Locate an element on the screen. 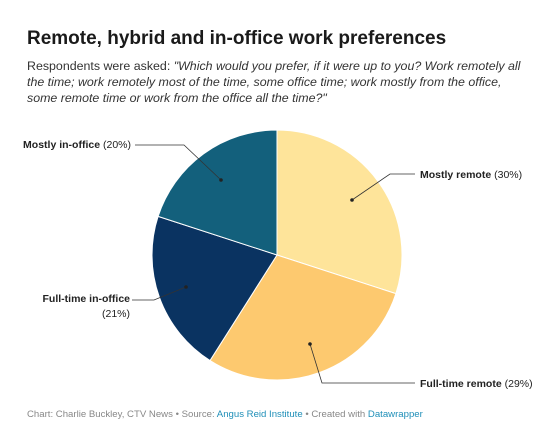 The height and width of the screenshot is (446, 551). leader-line-full-time-in-office is located at coordinates (159, 293).